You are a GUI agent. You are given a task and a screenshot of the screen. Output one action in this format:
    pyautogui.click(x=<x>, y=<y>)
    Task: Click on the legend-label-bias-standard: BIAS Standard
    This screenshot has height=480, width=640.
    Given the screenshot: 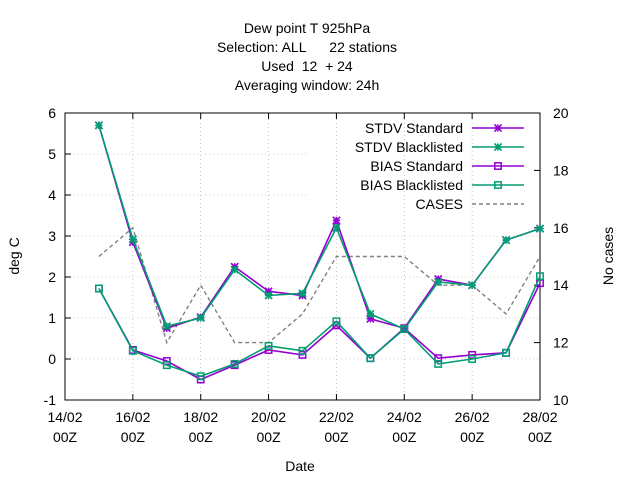 What is the action you would take?
    pyautogui.click(x=416, y=166)
    